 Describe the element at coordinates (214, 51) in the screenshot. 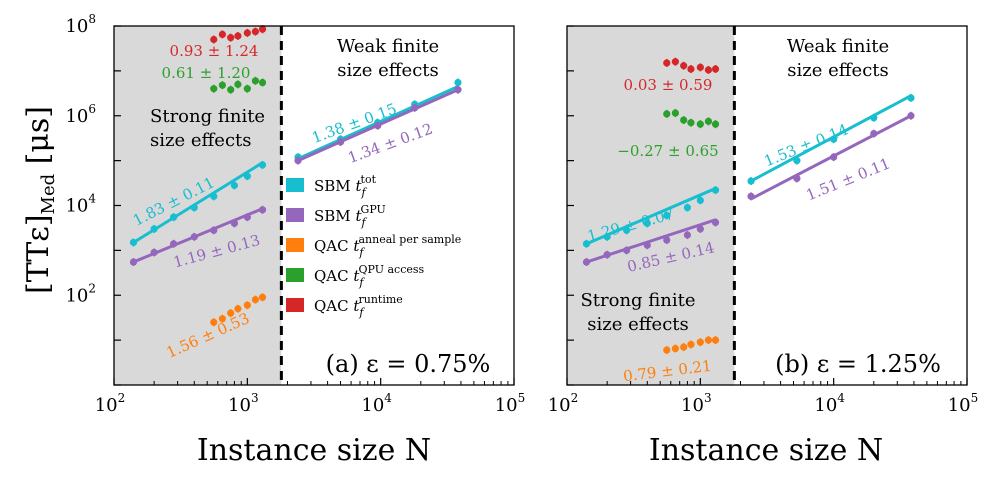

I see `panel-a-annot-runtime: 0.93 ± 1.24` at that location.